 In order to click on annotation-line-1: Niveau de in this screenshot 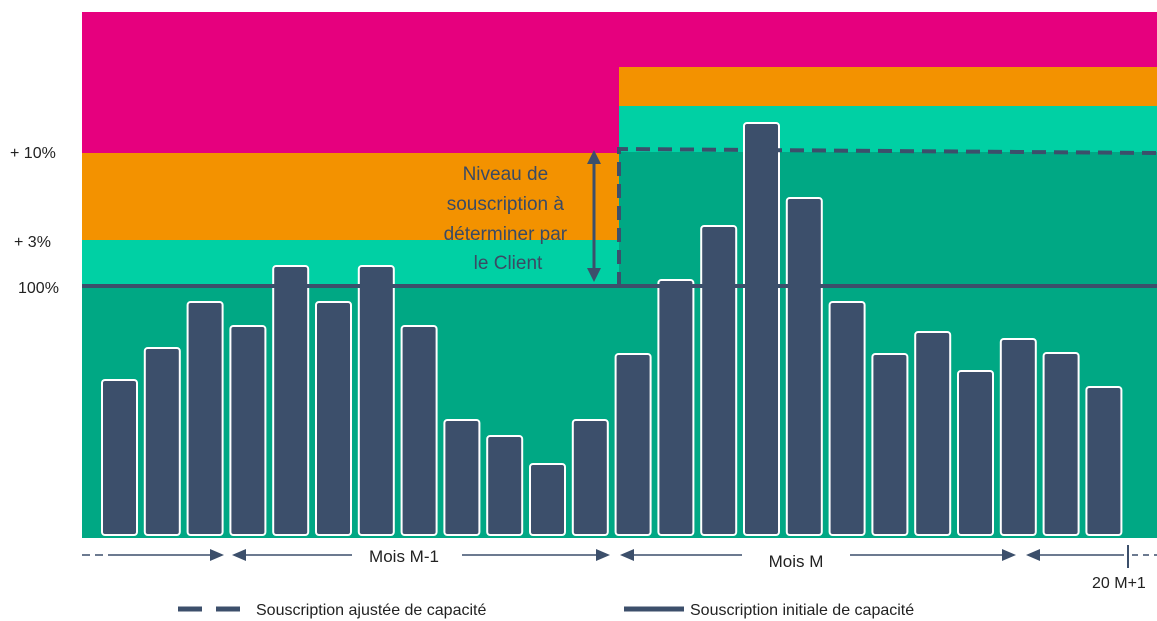, I will do `click(506, 174)`.